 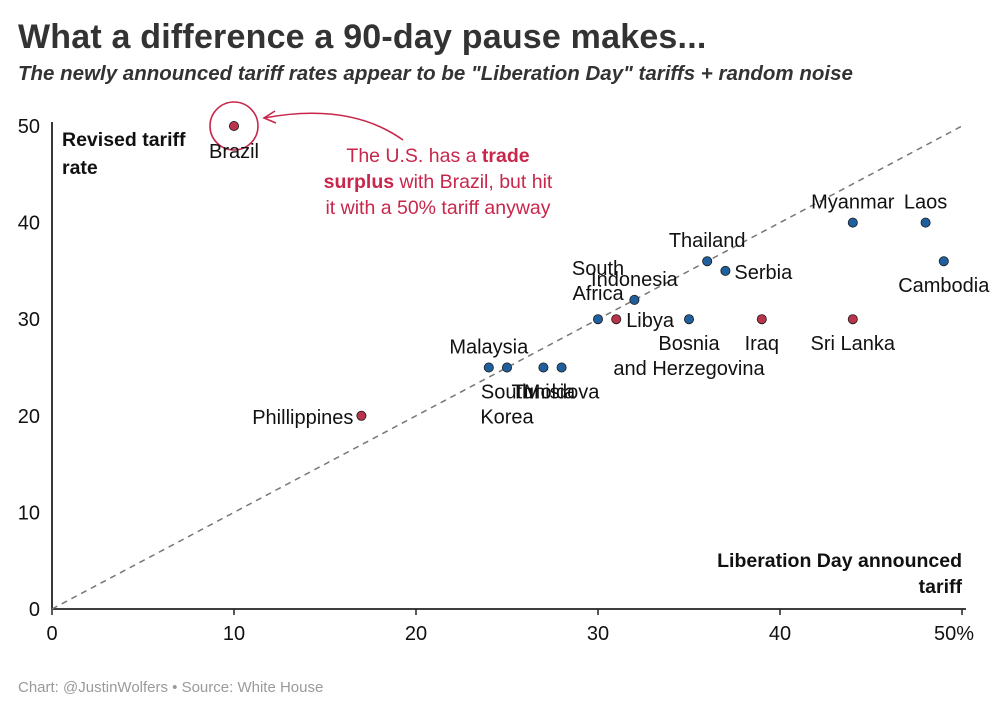 What do you see at coordinates (707, 261) in the screenshot?
I see `point-thailand` at bounding box center [707, 261].